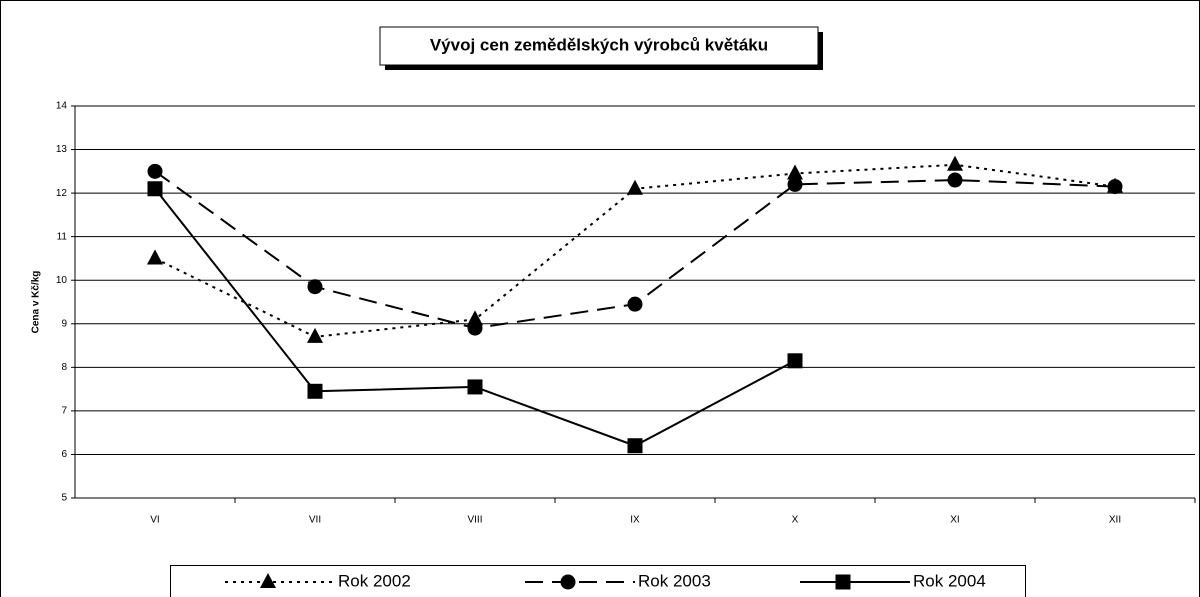 Image resolution: width=1200 pixels, height=597 pixels. Describe the element at coordinates (315, 520) in the screenshot. I see `x-tick-label: VII` at that location.